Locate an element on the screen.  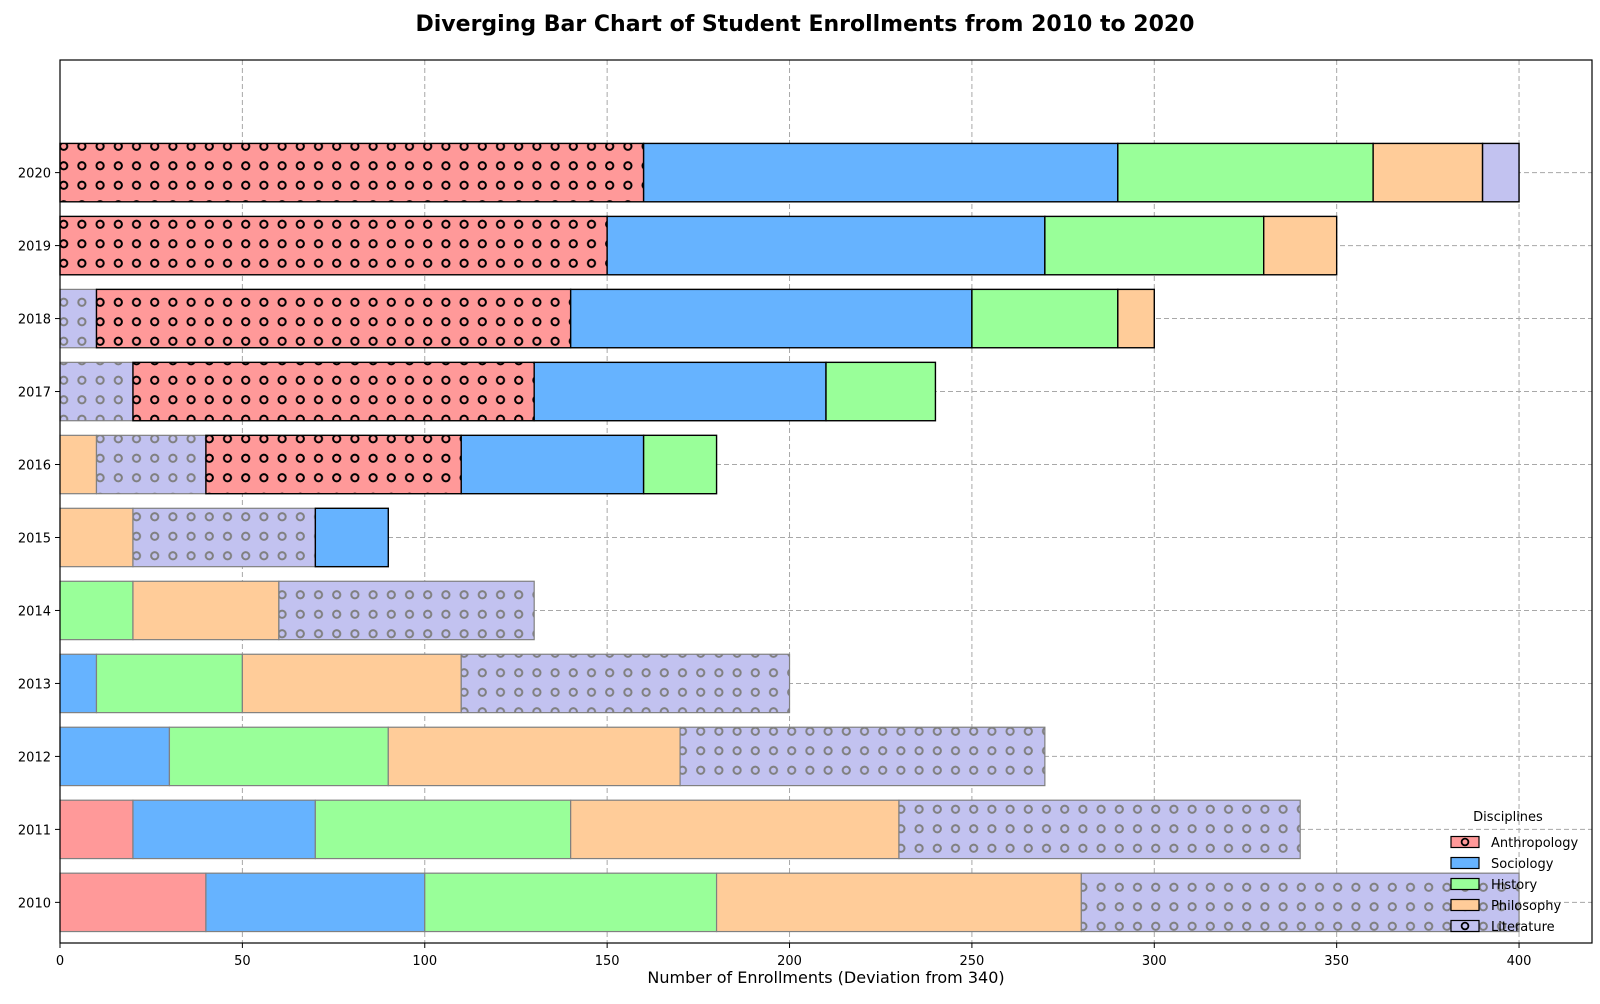
bar-literature-2018 is located at coordinates (78, 318).